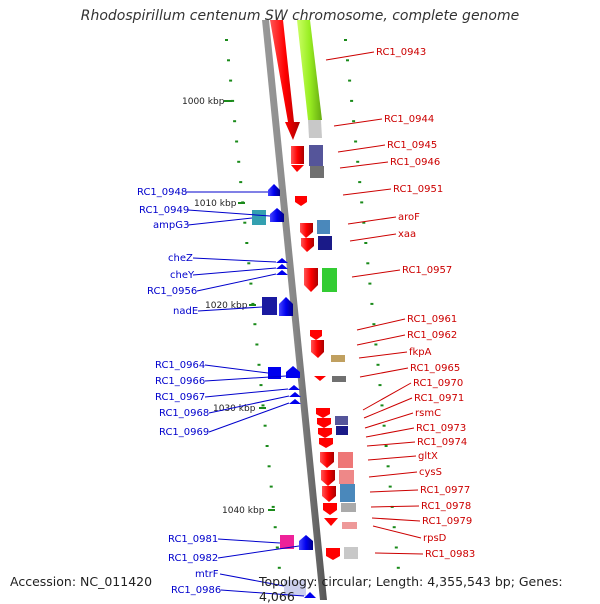 The width and height of the screenshot is (600, 604). What do you see at coordinates (438, 383) in the screenshot?
I see `label-rc1-0970: RC1_0970` at bounding box center [438, 383].